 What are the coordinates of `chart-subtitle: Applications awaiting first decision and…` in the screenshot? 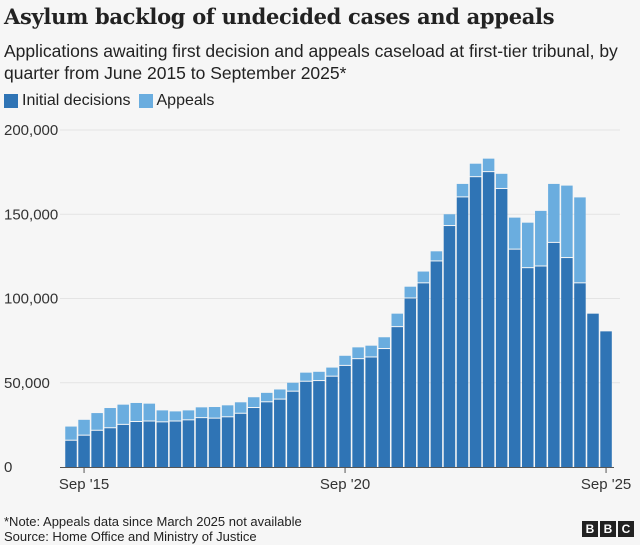 It's located at (311, 62).